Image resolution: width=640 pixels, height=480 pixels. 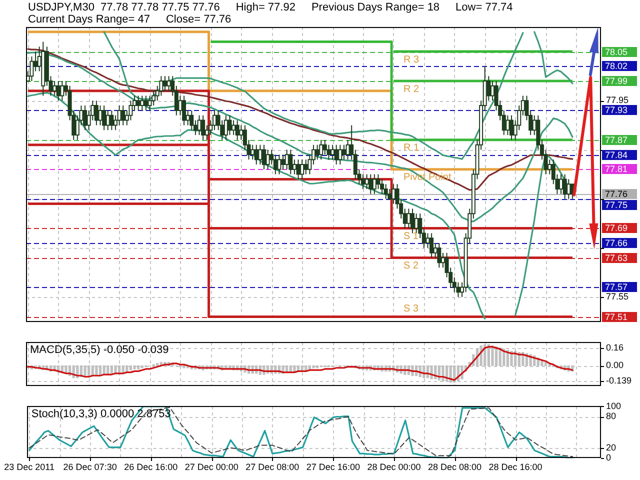 I want to click on y-tick-label: 77.95, so click(x=617, y=100).